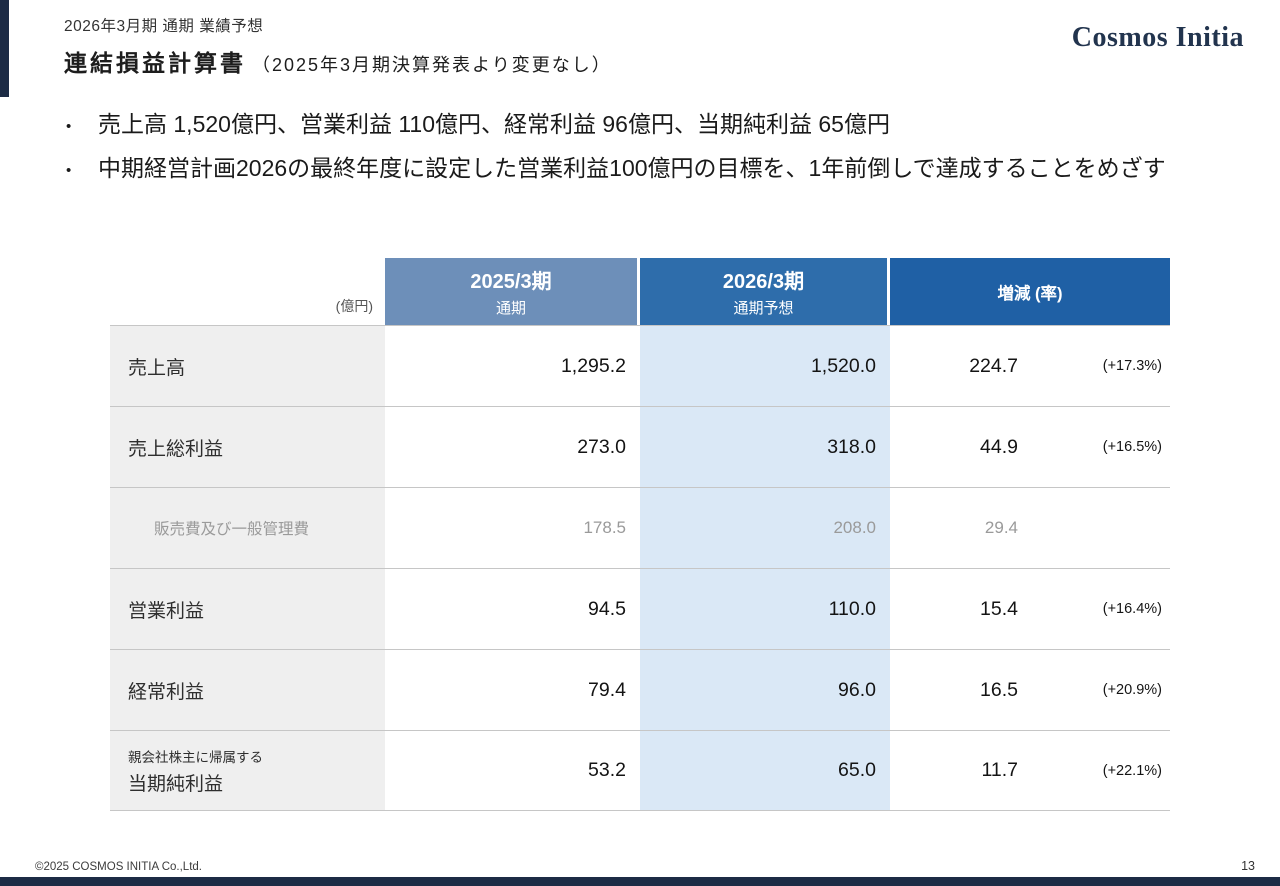 The height and width of the screenshot is (886, 1280). Describe the element at coordinates (604, 527) in the screenshot. I see `cell-fy2025: 178.5` at that location.